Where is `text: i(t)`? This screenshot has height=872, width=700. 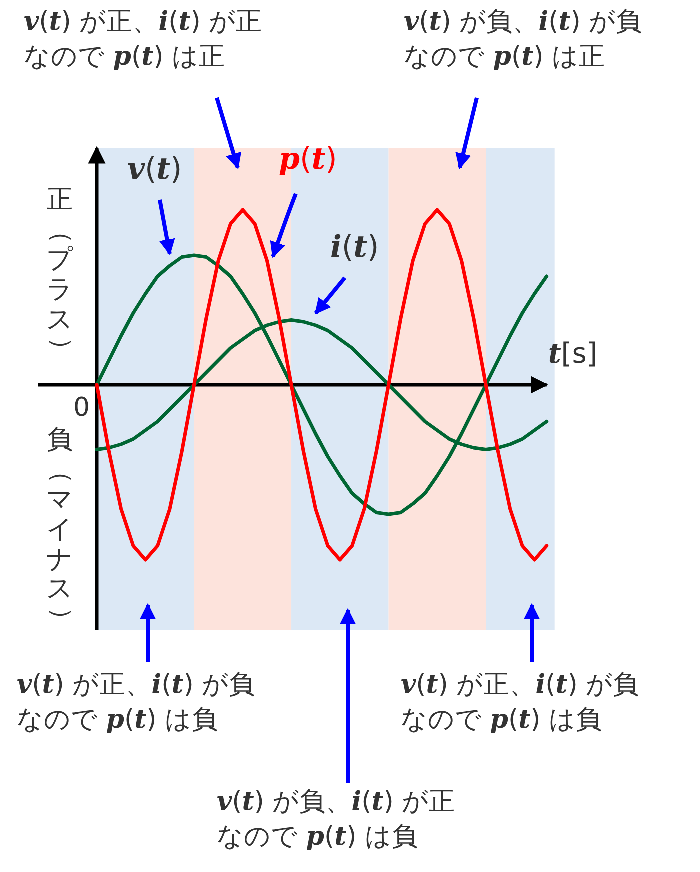
text: i(t) is located at coordinates (355, 248).